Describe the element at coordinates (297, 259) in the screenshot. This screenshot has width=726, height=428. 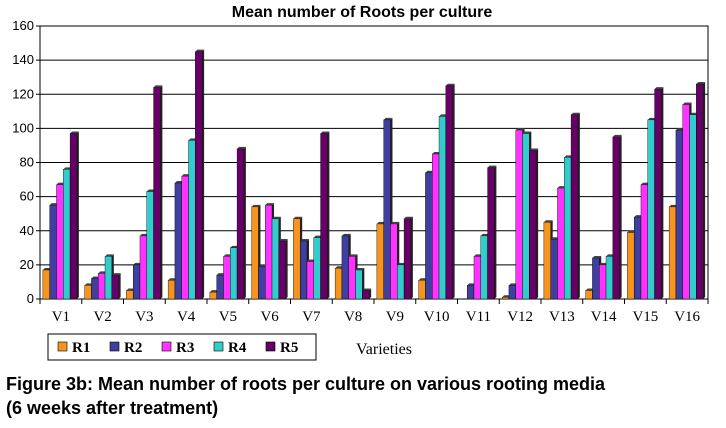
I see `bar-r1-v7` at that location.